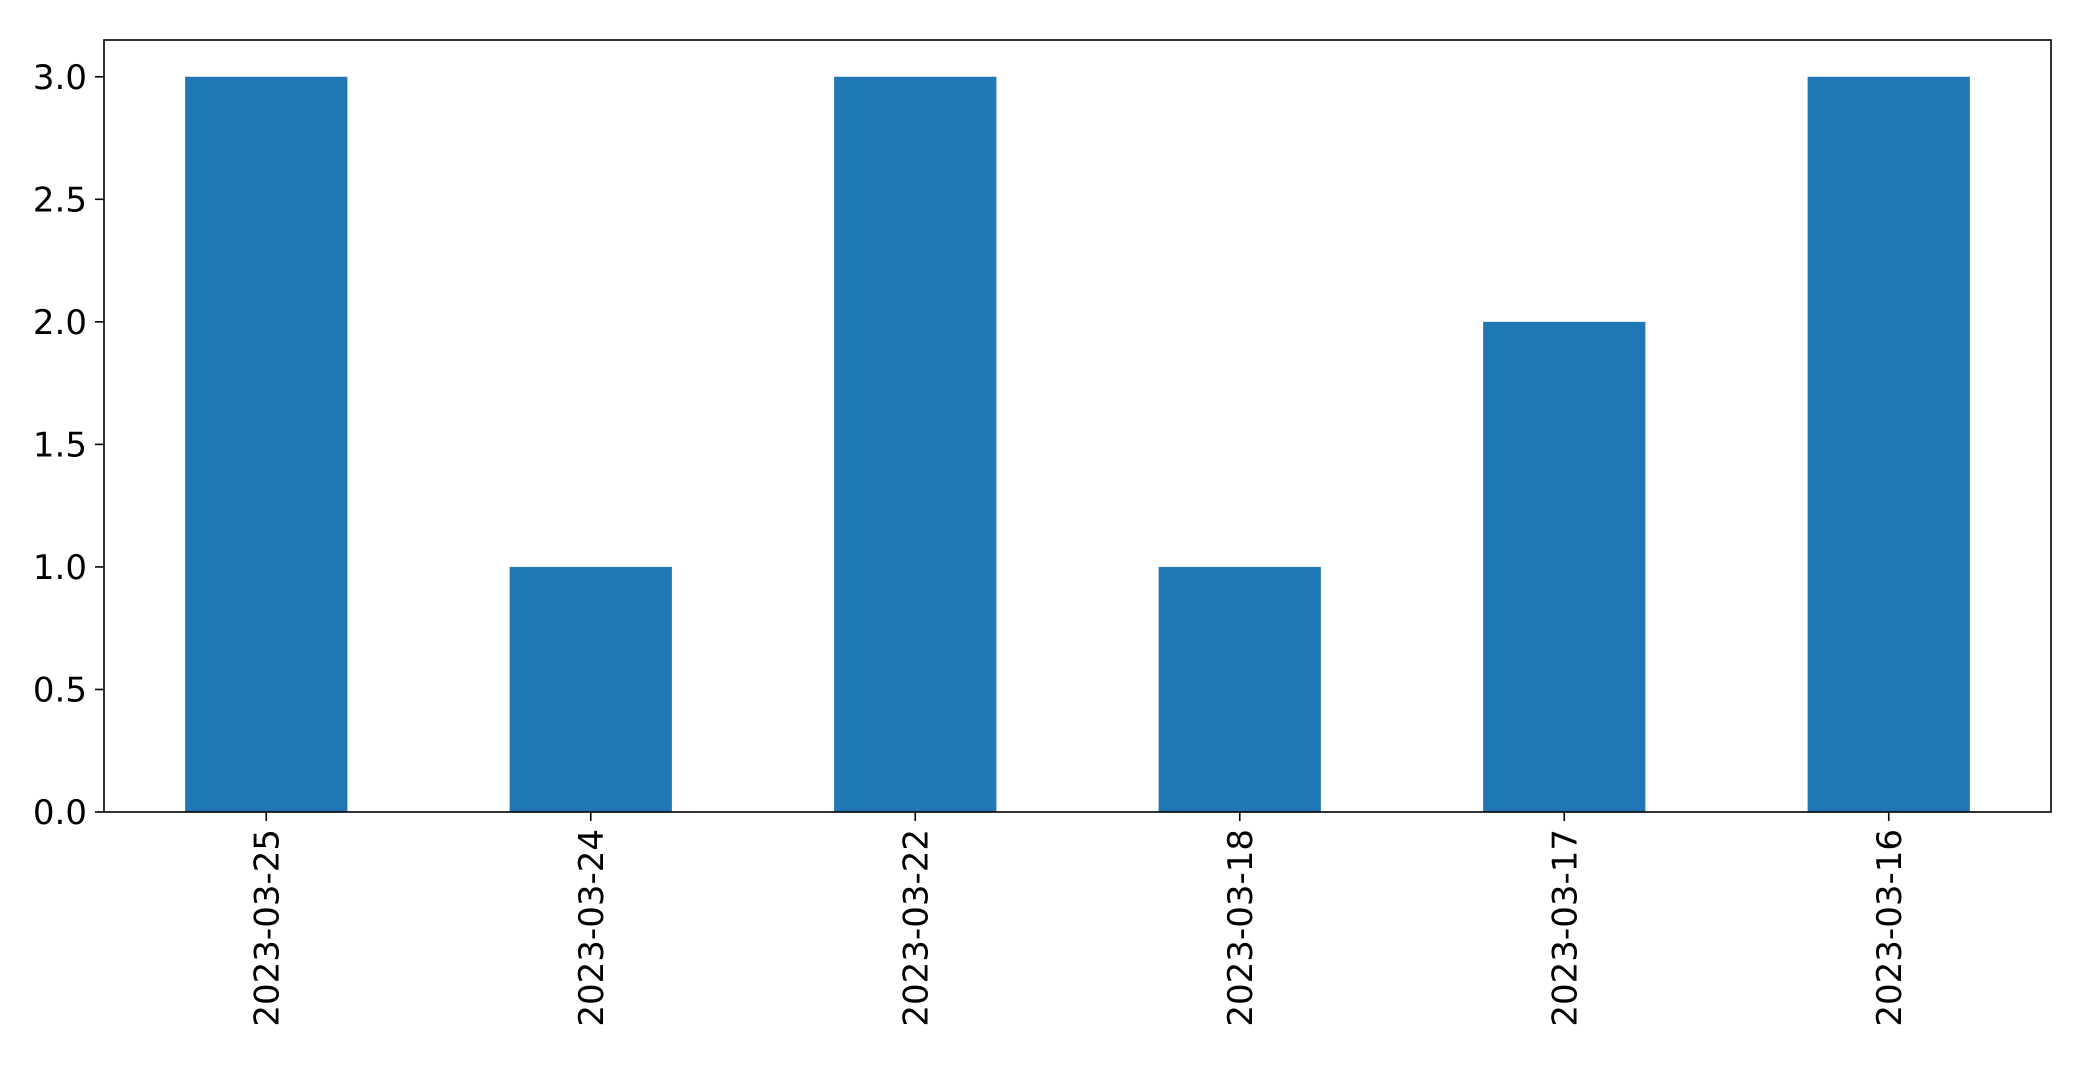  I want to click on x-tick-label: 2023-03-17, so click(1565, 928).